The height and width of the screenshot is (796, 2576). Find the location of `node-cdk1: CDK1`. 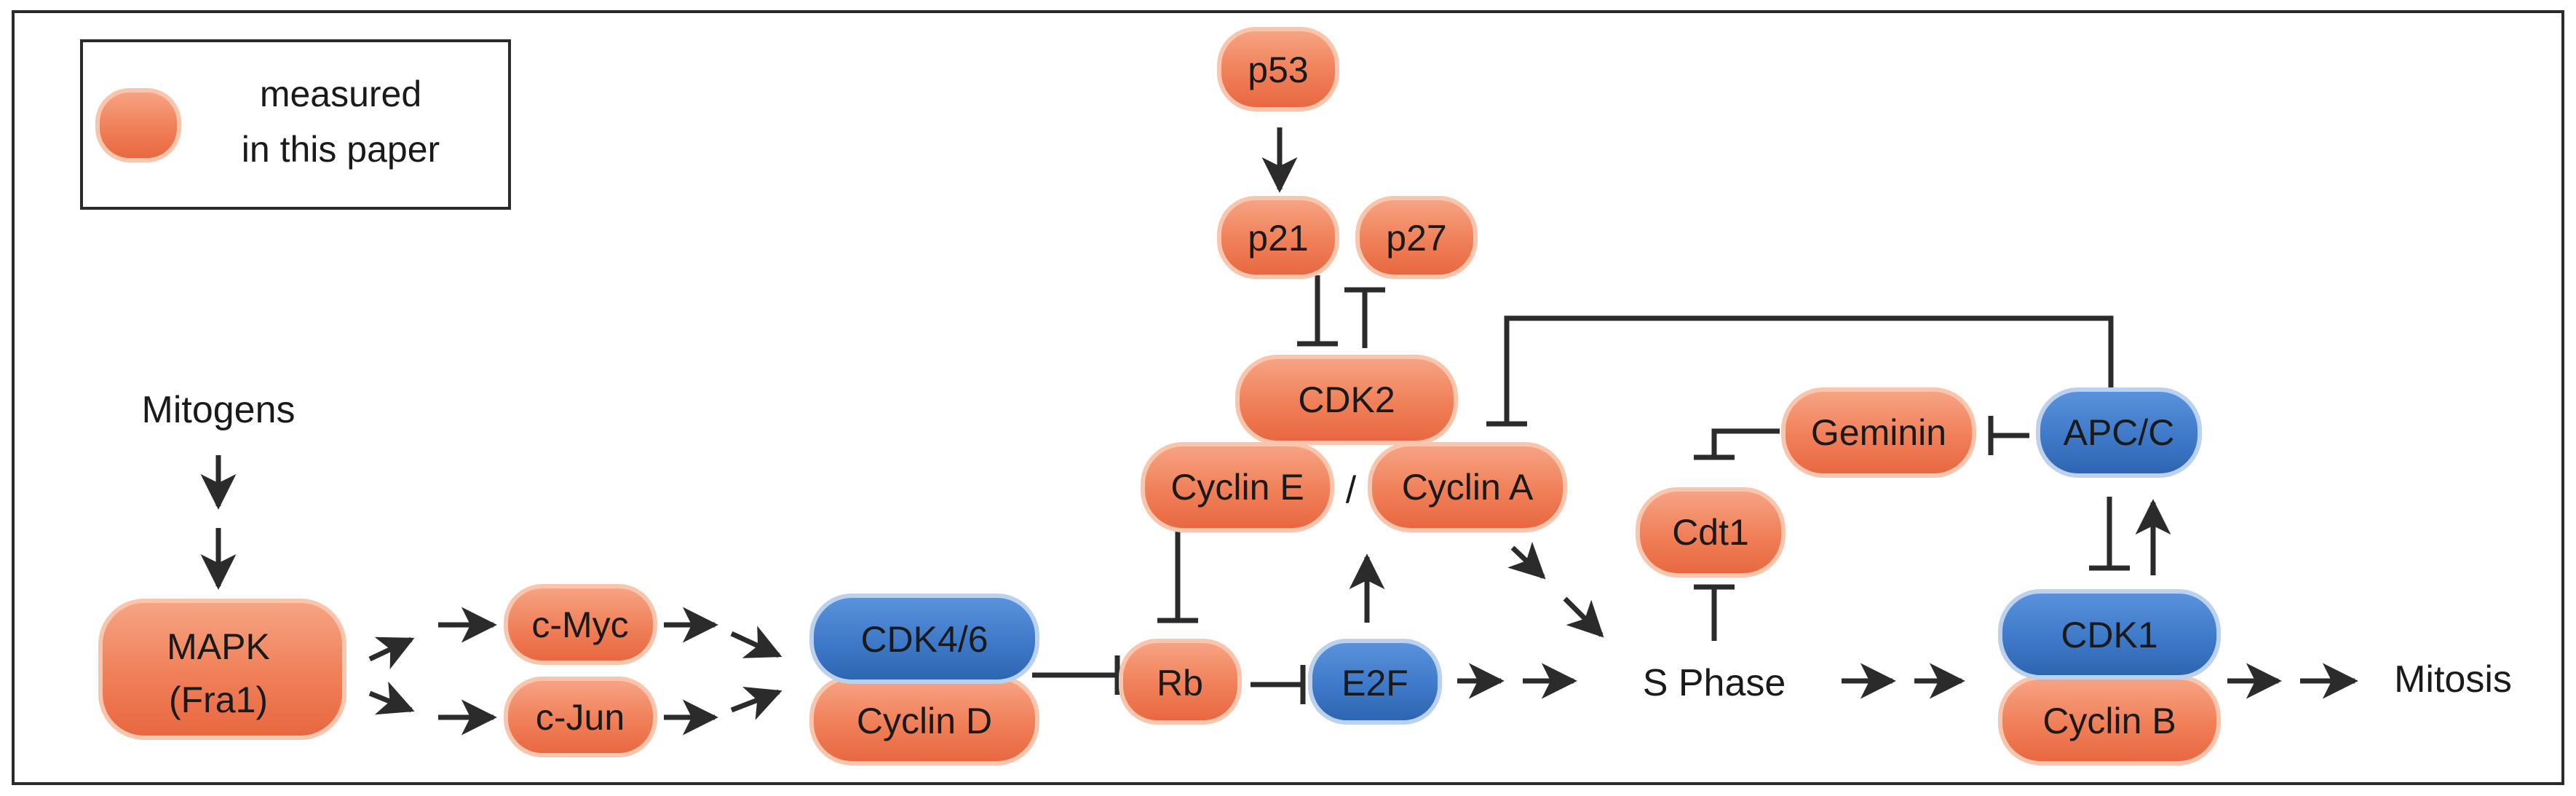

node-cdk1: CDK1 is located at coordinates (2109, 634).